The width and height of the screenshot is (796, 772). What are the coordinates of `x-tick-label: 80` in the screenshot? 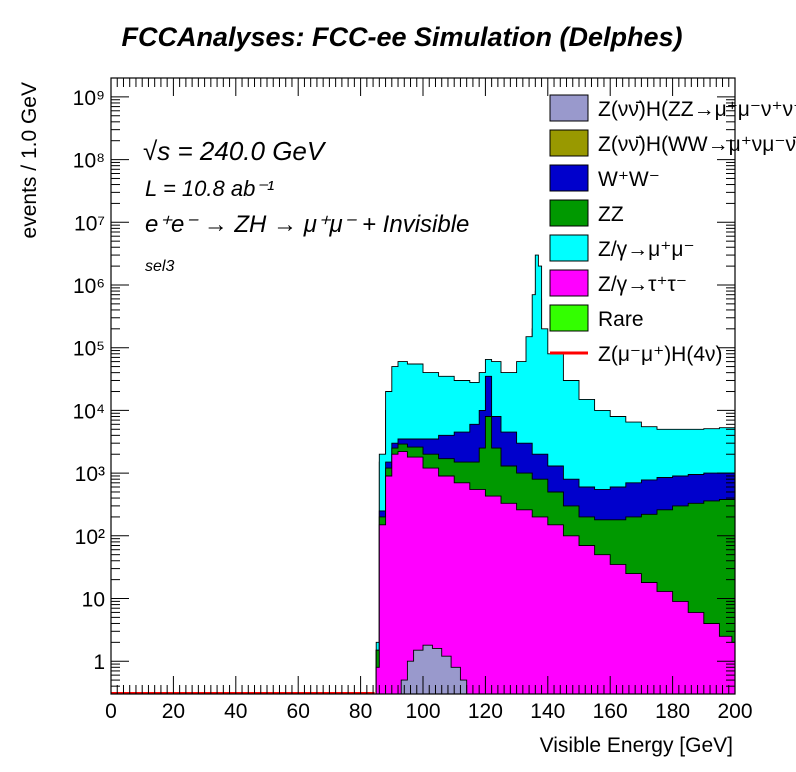 It's located at (360, 711).